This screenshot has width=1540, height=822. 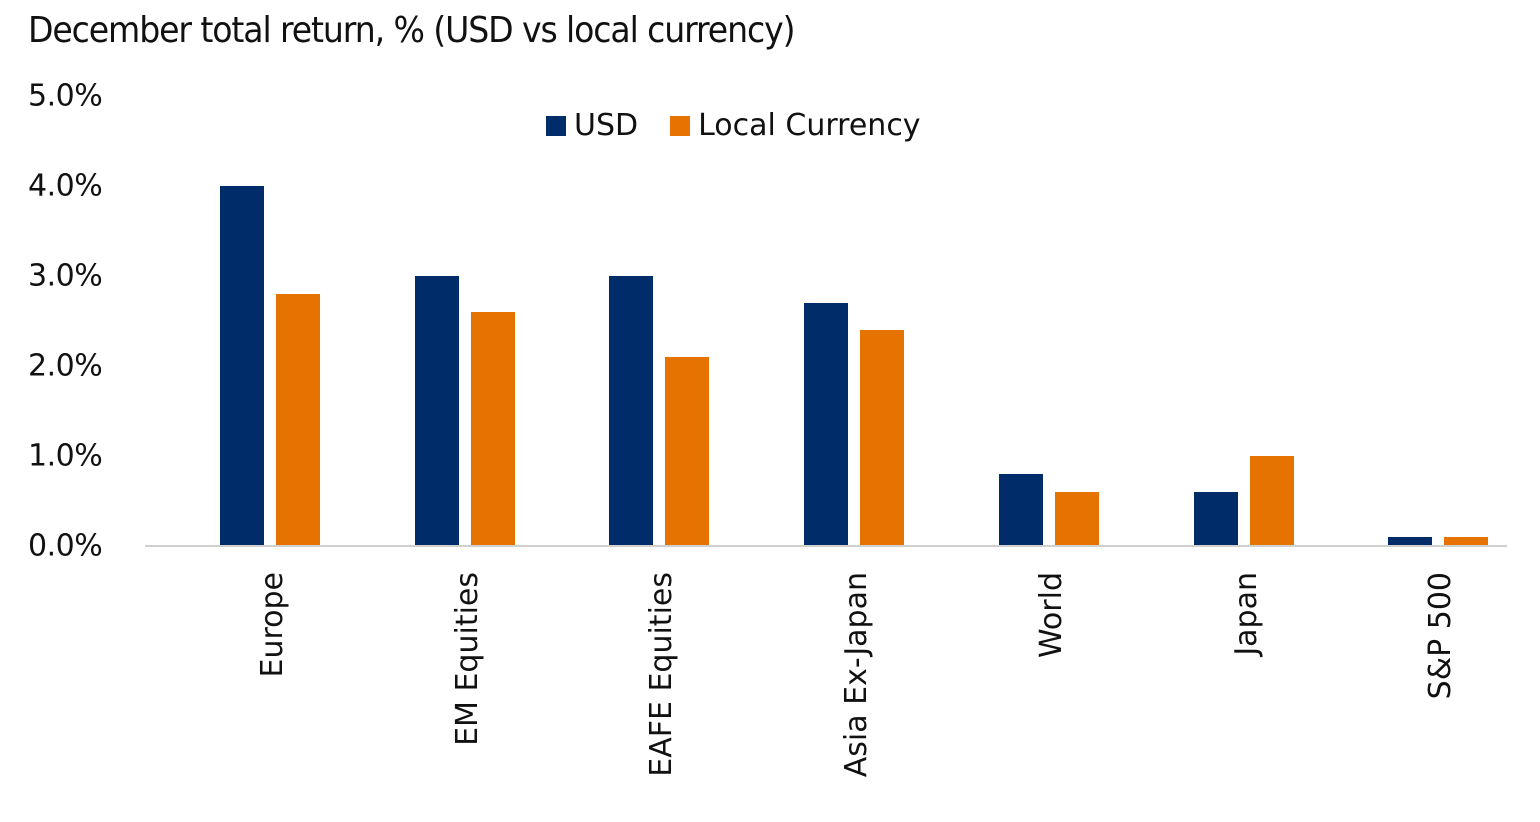 What do you see at coordinates (467, 659) in the screenshot?
I see `x-tick-label: EM Equities` at bounding box center [467, 659].